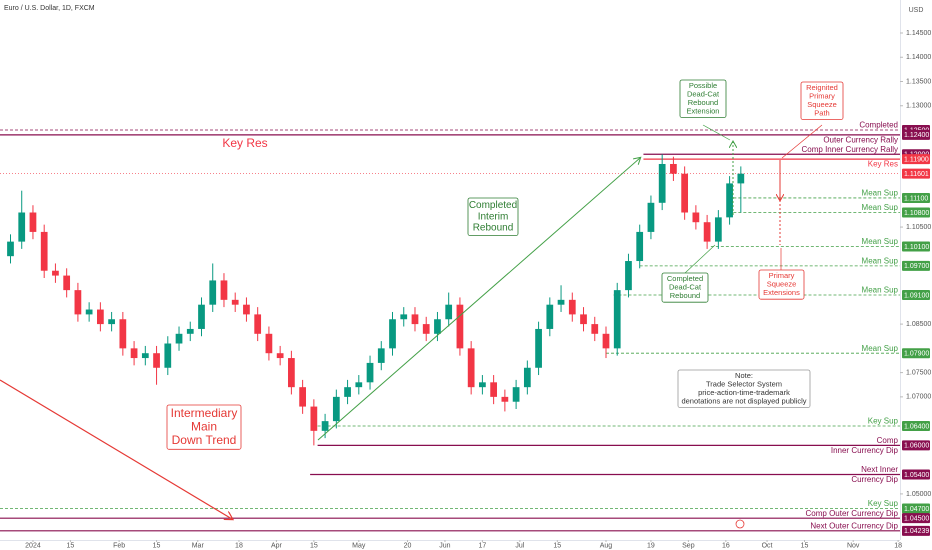 The height and width of the screenshot is (550, 932). What do you see at coordinates (688, 545) in the screenshot?
I see `x-tick-label: Sep` at bounding box center [688, 545].